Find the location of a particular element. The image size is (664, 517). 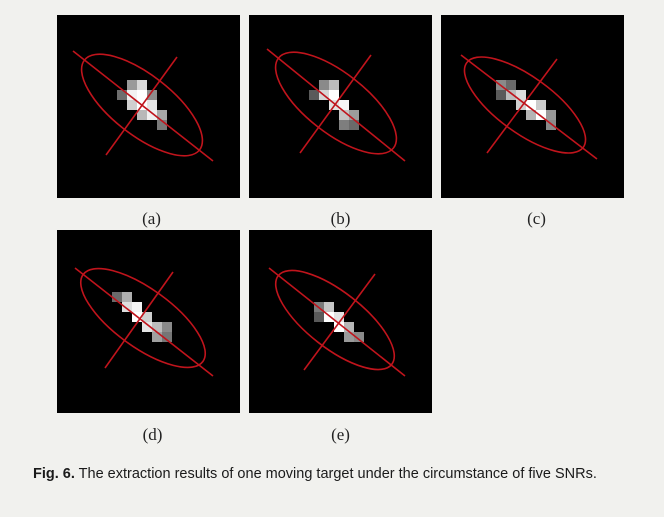

overlay-a is located at coordinates (143, 106).